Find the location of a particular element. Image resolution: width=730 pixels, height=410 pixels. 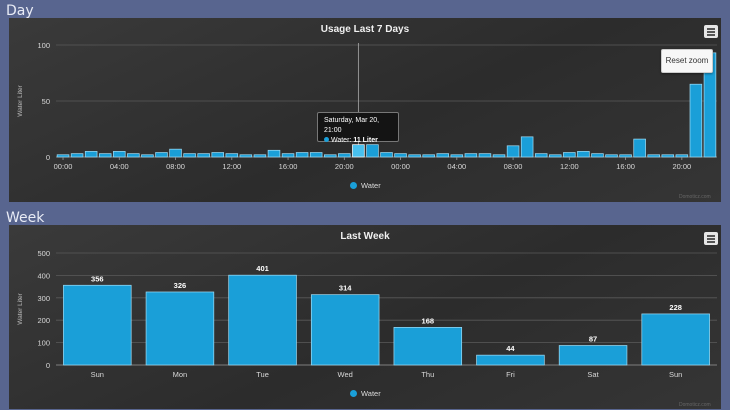

x-tick-label: Thu is located at coordinates (427, 374).